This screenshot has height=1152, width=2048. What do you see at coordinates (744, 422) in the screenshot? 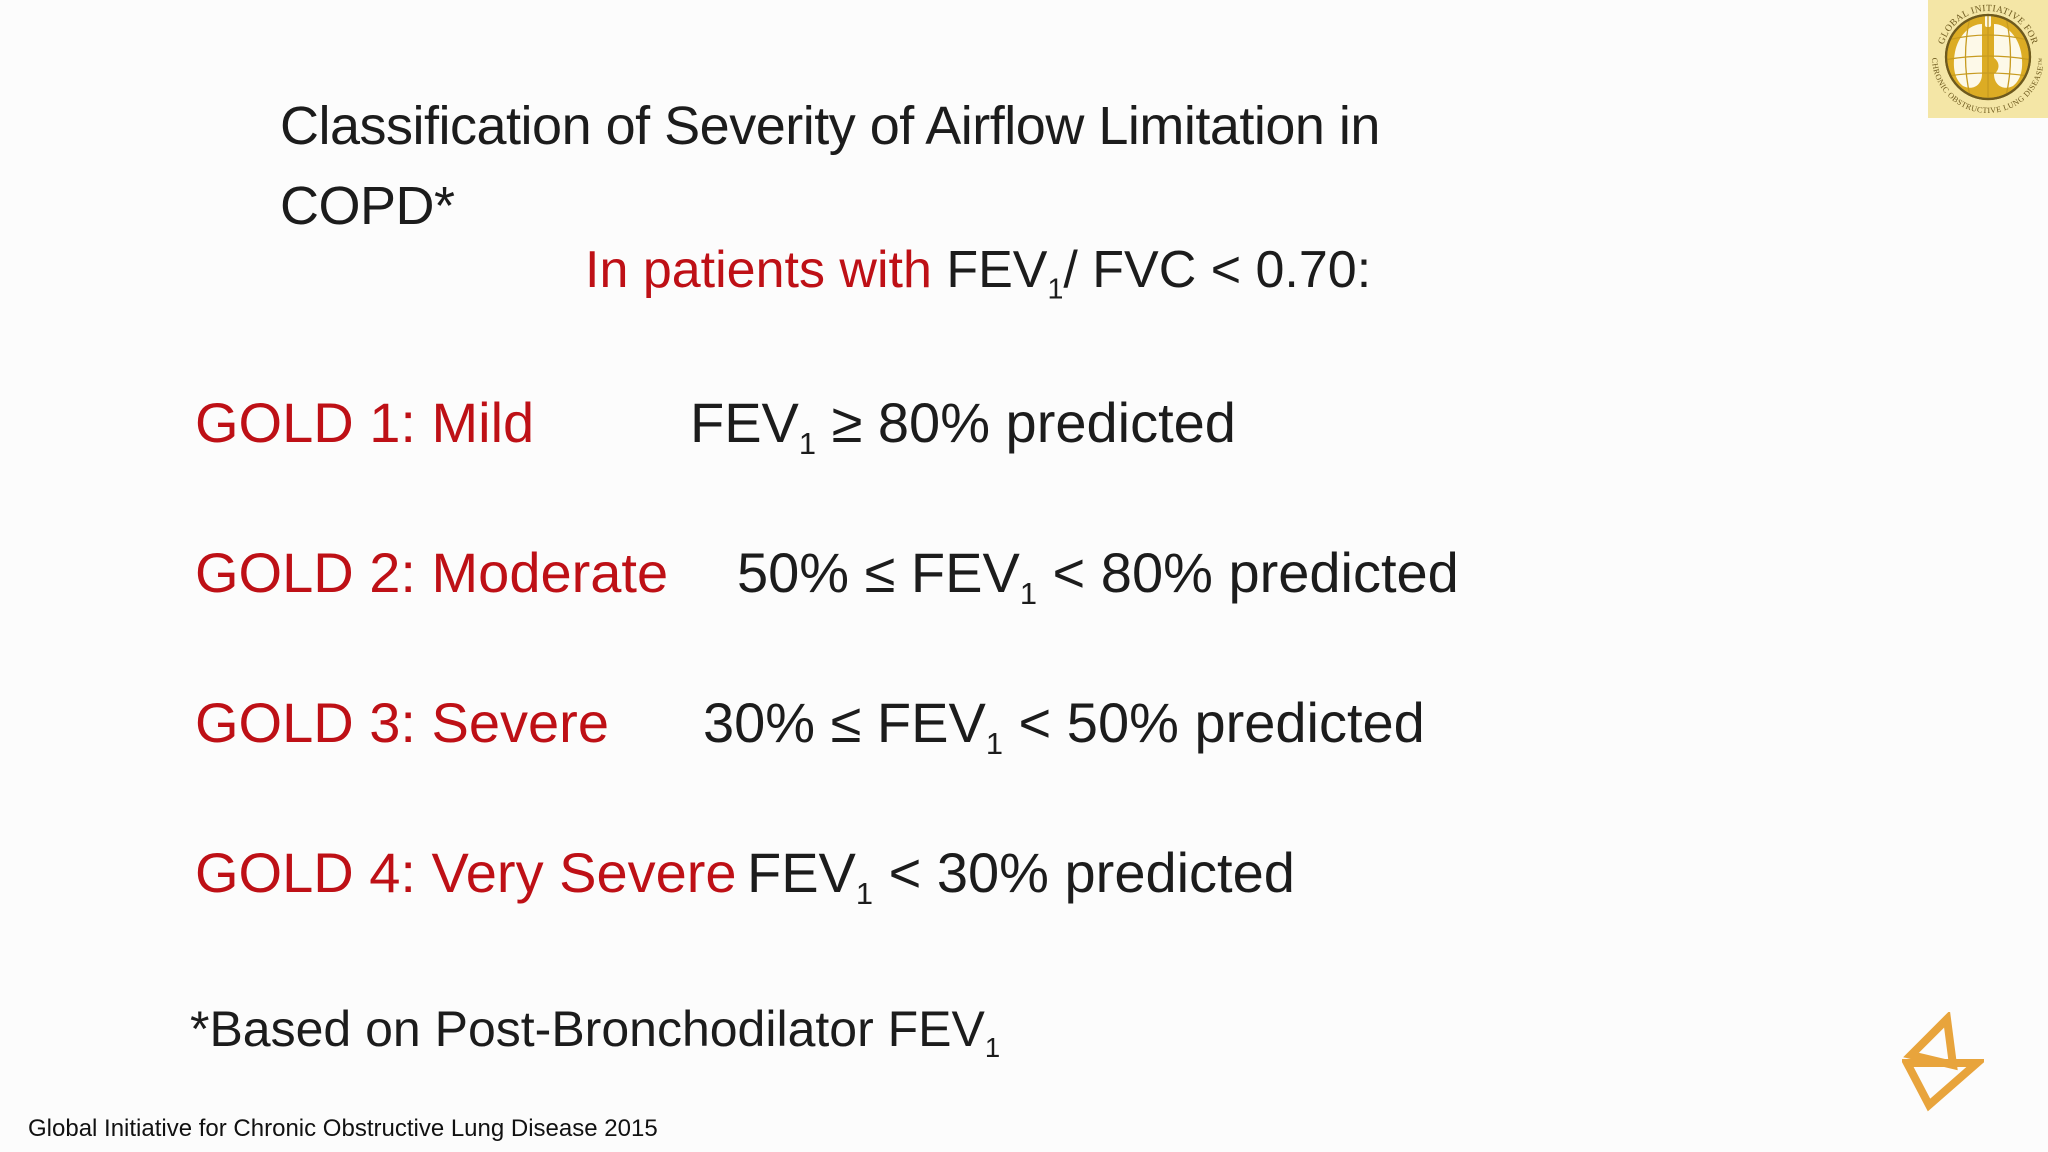
I see `gold-row-1-value-pre: FEV` at bounding box center [744, 422].